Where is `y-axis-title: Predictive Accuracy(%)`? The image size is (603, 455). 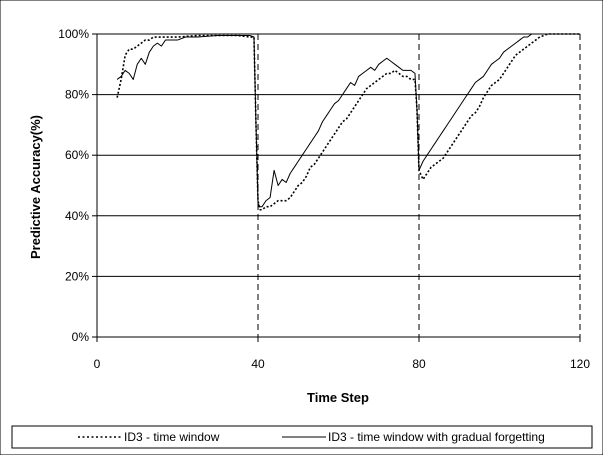 y-axis-title: Predictive Accuracy(%) is located at coordinates (35, 187).